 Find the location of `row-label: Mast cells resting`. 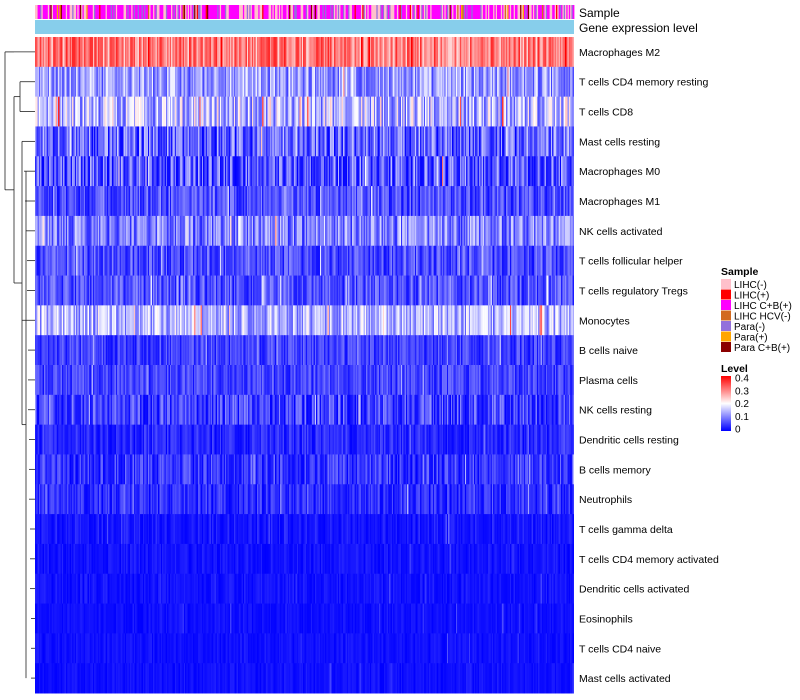

row-label: Mast cells resting is located at coordinates (619, 142).